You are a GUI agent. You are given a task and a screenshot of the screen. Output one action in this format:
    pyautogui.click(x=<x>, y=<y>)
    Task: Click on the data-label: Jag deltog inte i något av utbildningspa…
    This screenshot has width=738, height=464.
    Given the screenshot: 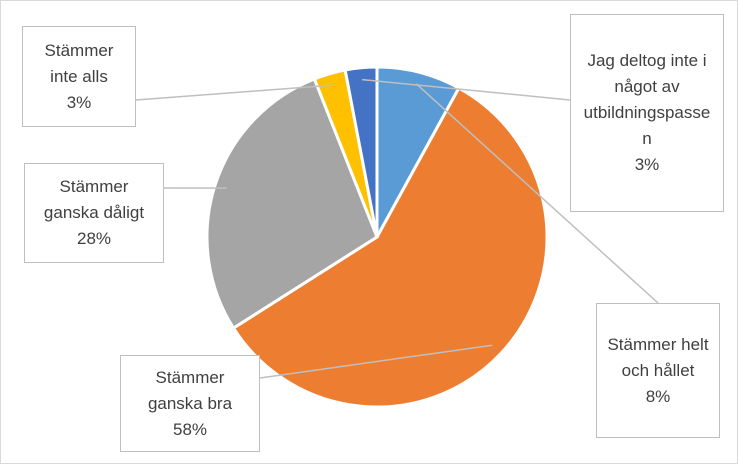 What is the action you would take?
    pyautogui.click(x=647, y=113)
    